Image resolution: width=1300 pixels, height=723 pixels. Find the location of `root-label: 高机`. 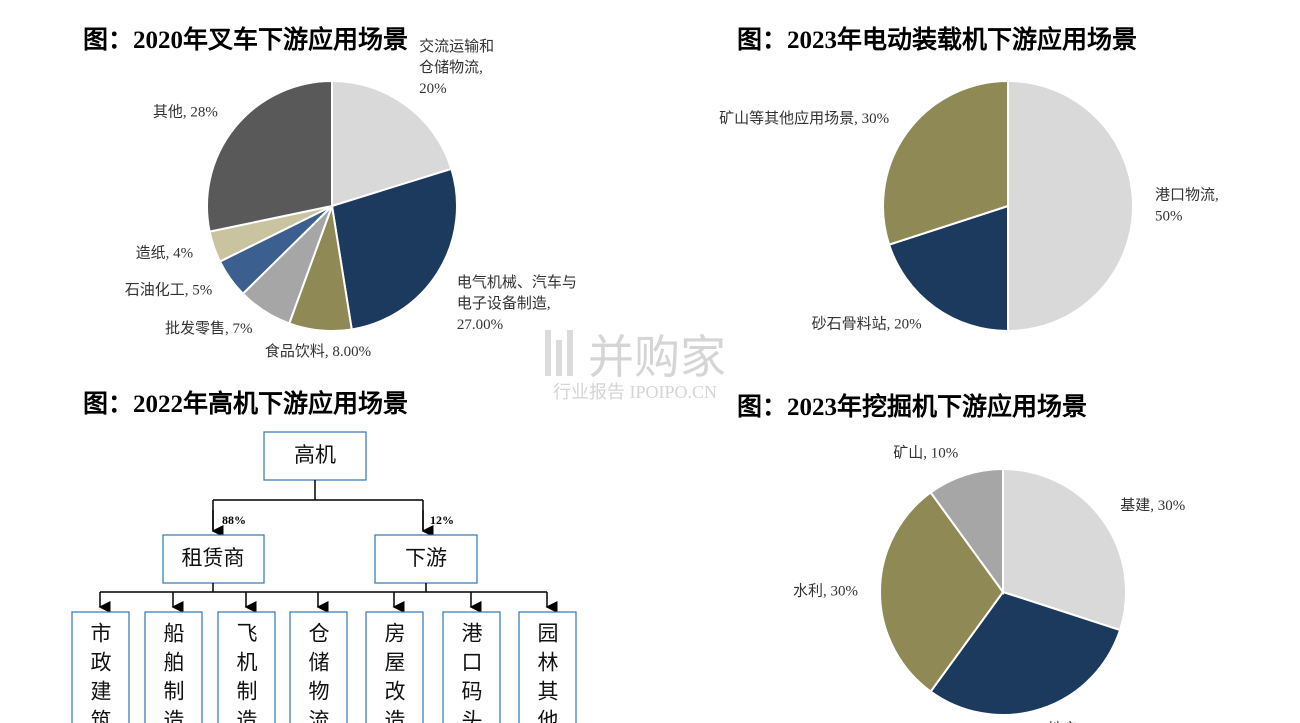

root-label: 高机 is located at coordinates (315, 455).